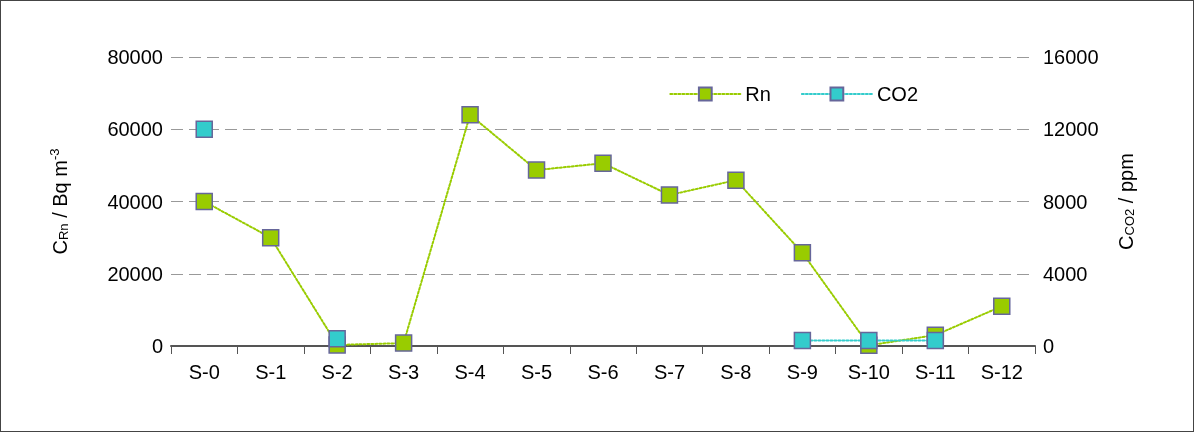 Image resolution: width=1194 pixels, height=432 pixels. Describe the element at coordinates (135, 201) in the screenshot. I see `y-tick-label: 40000` at that location.